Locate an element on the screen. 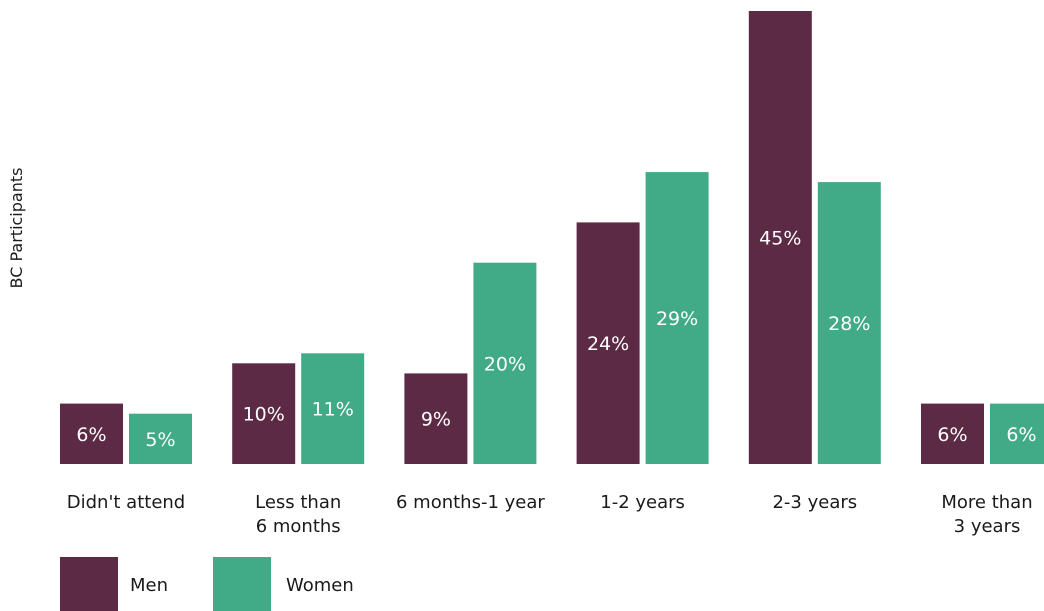 The height and width of the screenshot is (611, 1044). value-label-women-5: 6% is located at coordinates (1021, 435).